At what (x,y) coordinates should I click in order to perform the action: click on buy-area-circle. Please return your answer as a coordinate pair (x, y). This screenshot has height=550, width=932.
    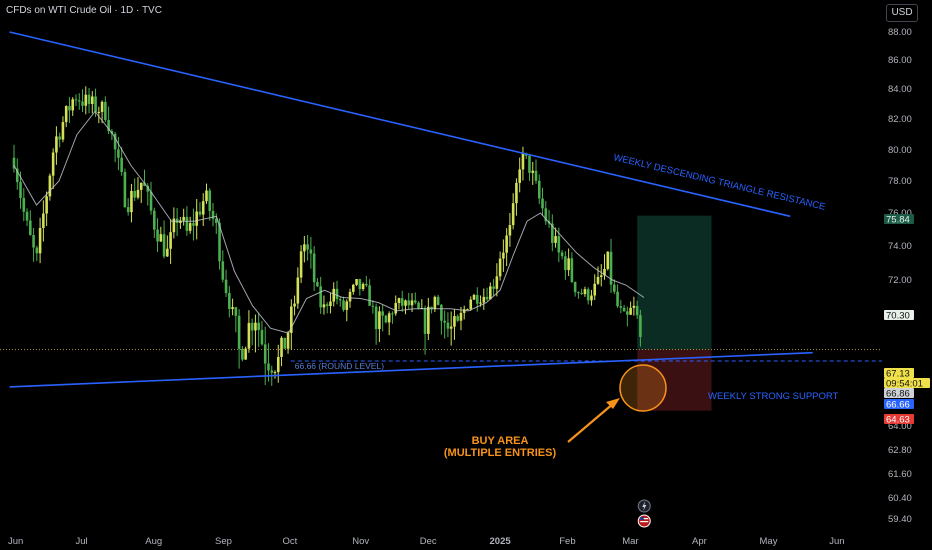
    Looking at the image, I should click on (643, 388).